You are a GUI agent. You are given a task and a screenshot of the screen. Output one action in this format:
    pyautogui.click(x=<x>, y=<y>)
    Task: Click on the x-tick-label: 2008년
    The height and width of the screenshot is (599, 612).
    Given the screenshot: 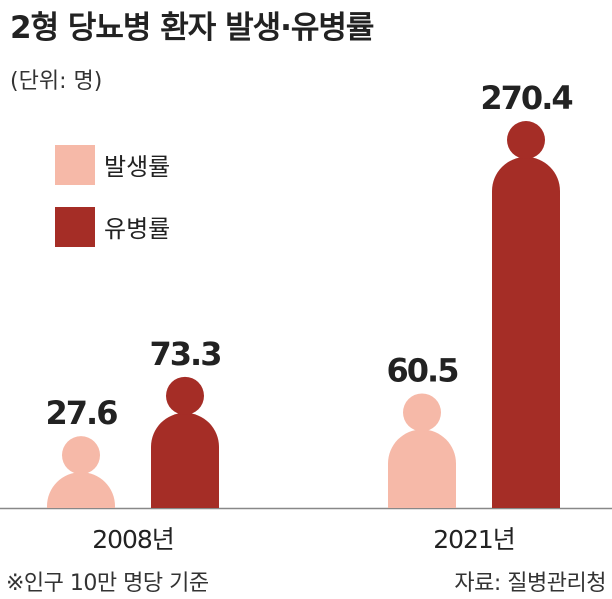 What is the action you would take?
    pyautogui.click(x=133, y=539)
    